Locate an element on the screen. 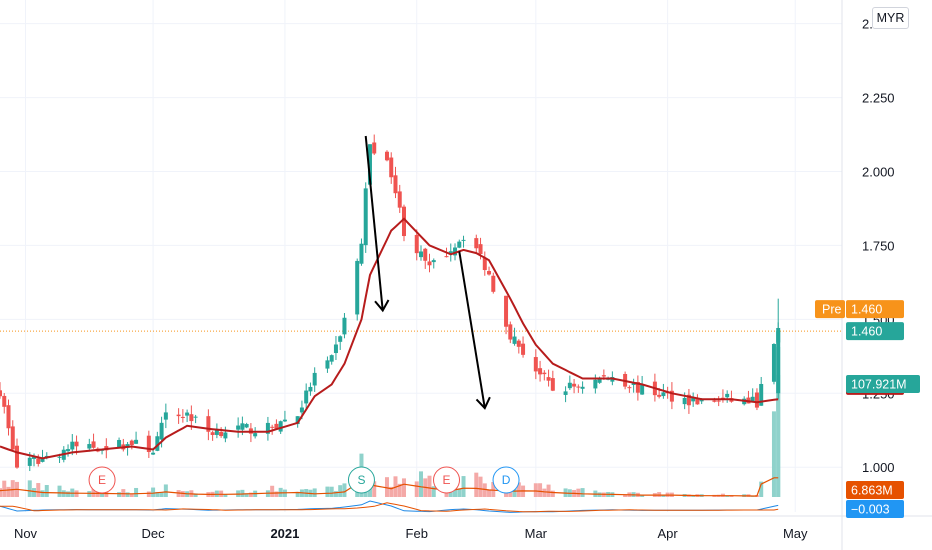 The width and height of the screenshot is (932, 550). volume-bar-last is located at coordinates (778, 436).